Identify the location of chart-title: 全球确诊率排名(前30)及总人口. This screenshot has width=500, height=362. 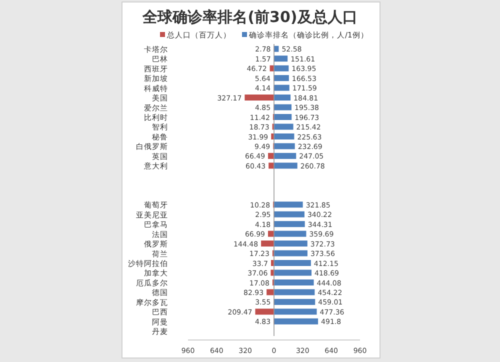
(250, 17).